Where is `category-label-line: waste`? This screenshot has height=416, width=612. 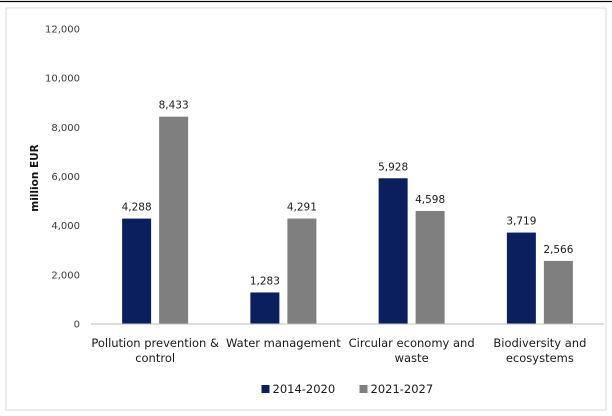
category-label-line: waste is located at coordinates (412, 358).